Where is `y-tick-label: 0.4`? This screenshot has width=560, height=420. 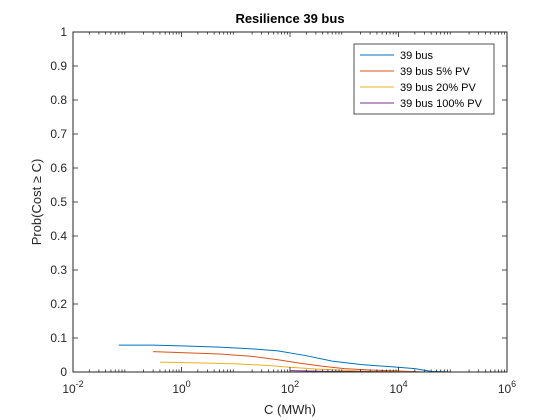
y-tick-label: 0.4 is located at coordinates (58, 236).